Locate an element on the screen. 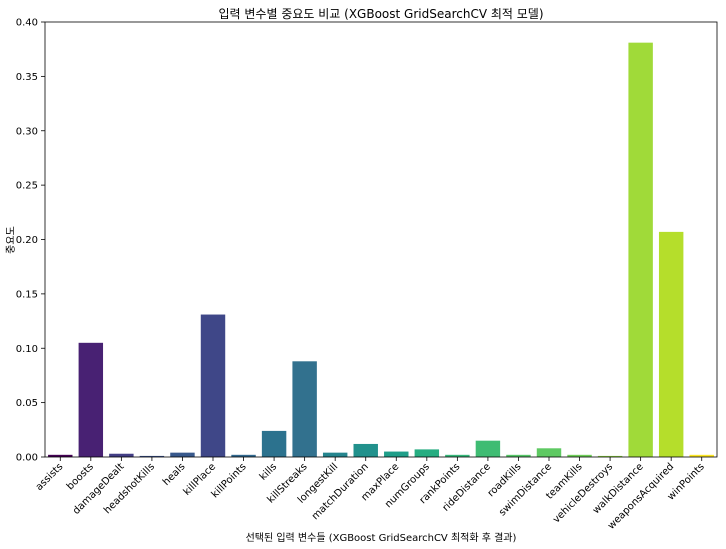  bar-swimDistance is located at coordinates (549, 452).